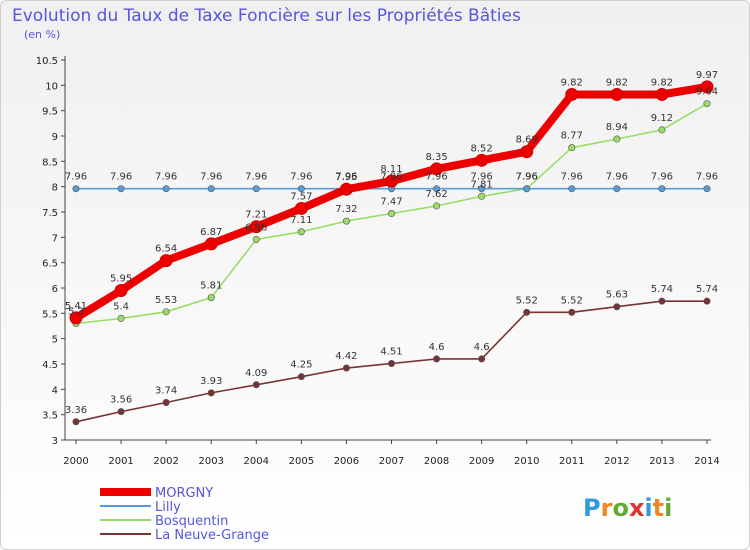  What do you see at coordinates (482, 148) in the screenshot?
I see `data-label-morgny: 8.52` at bounding box center [482, 148].